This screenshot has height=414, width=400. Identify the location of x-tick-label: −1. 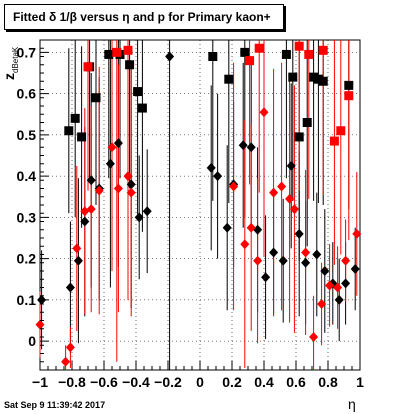
(40, 382).